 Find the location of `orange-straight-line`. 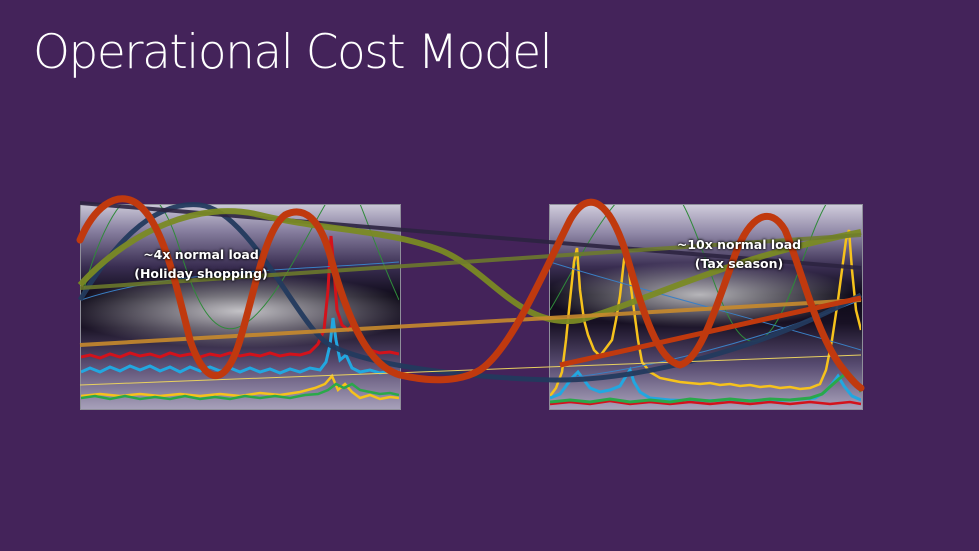

orange-straight-line is located at coordinates (470, 322).